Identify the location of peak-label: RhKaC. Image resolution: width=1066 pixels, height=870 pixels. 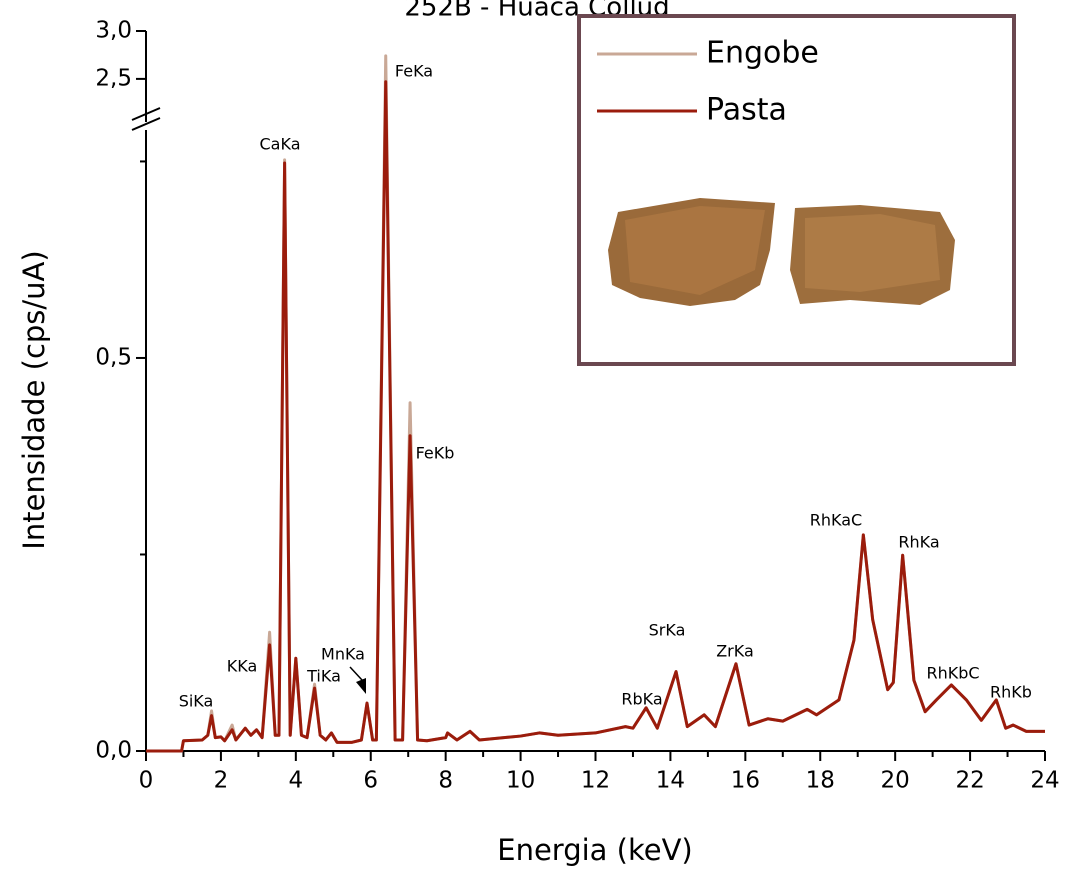
(836, 520).